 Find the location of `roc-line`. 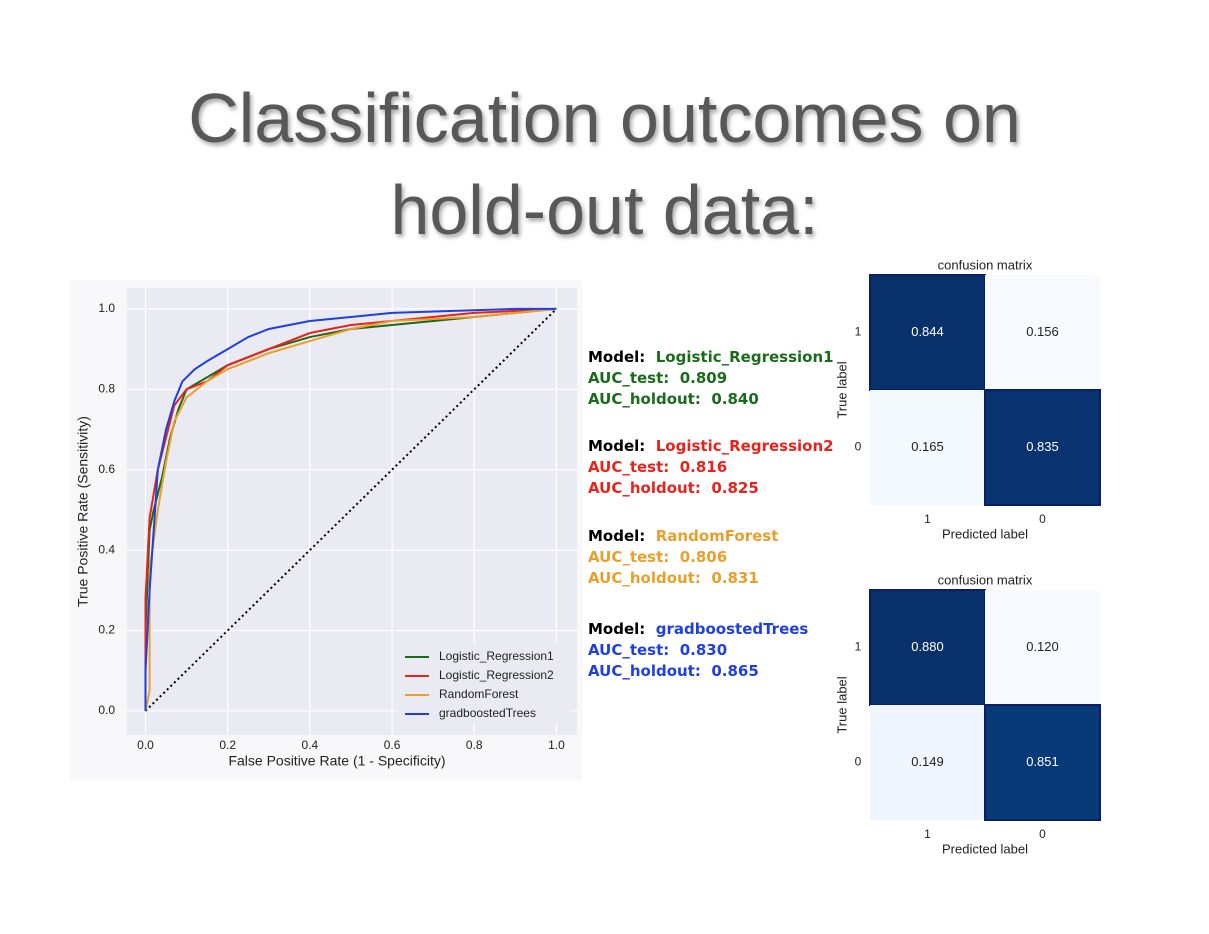

roc-line is located at coordinates (350, 509).